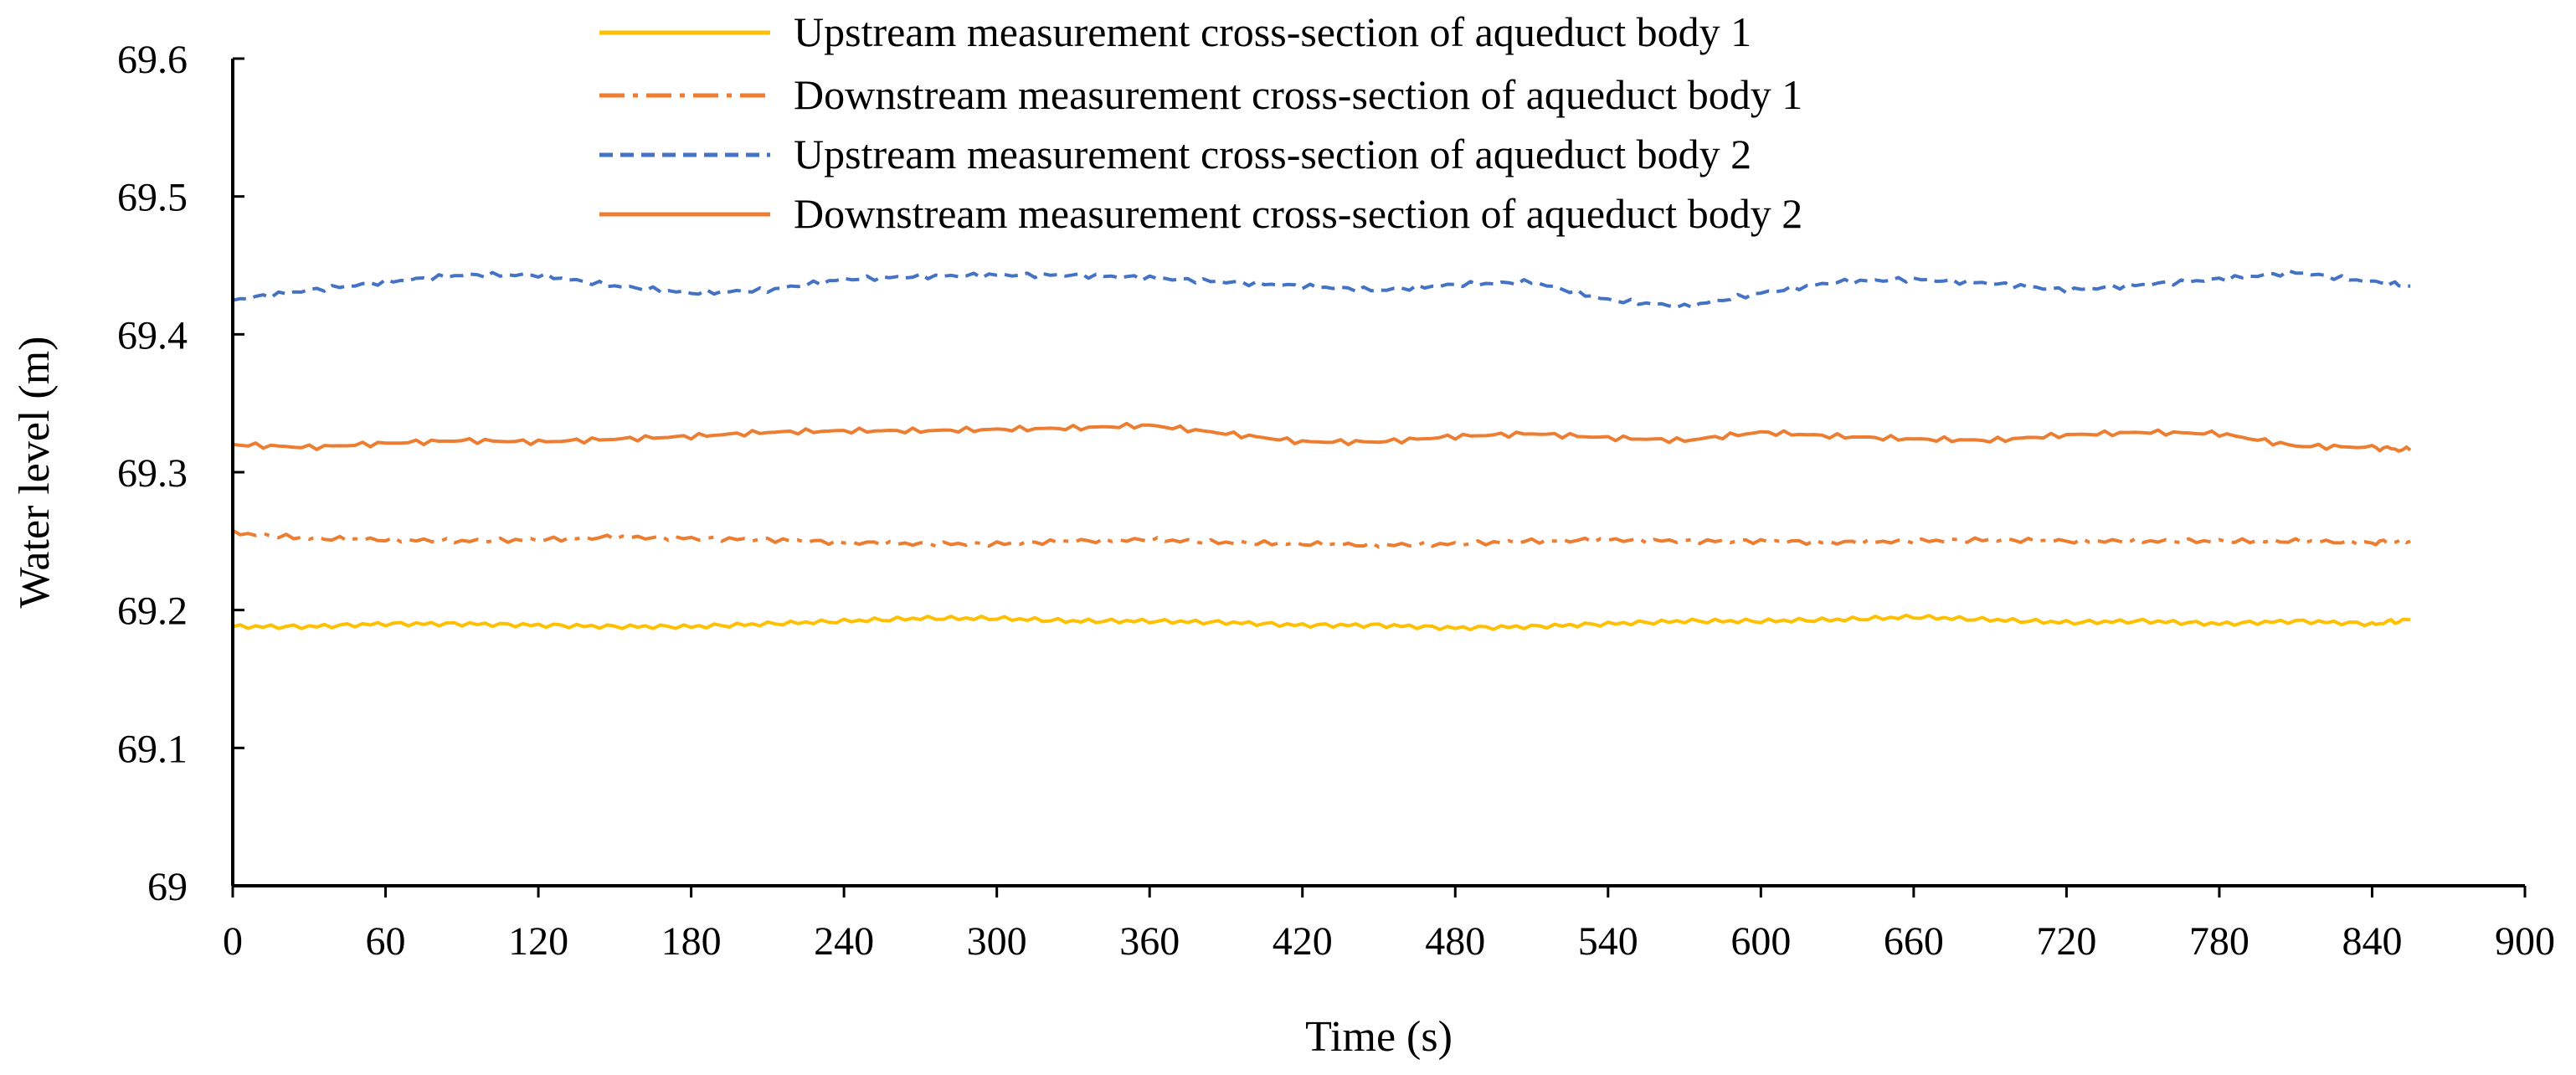  Describe the element at coordinates (2372, 941) in the screenshot. I see `x-tick-label: 840` at that location.